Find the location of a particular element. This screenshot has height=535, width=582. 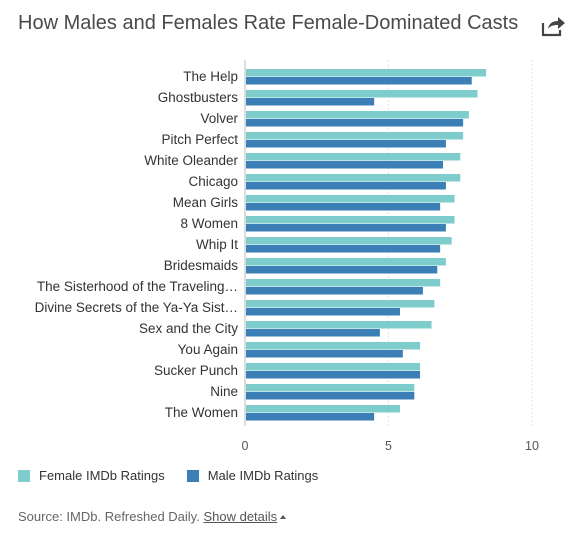

legend-item-male: Male IMDb Ratings is located at coordinates (252, 475).